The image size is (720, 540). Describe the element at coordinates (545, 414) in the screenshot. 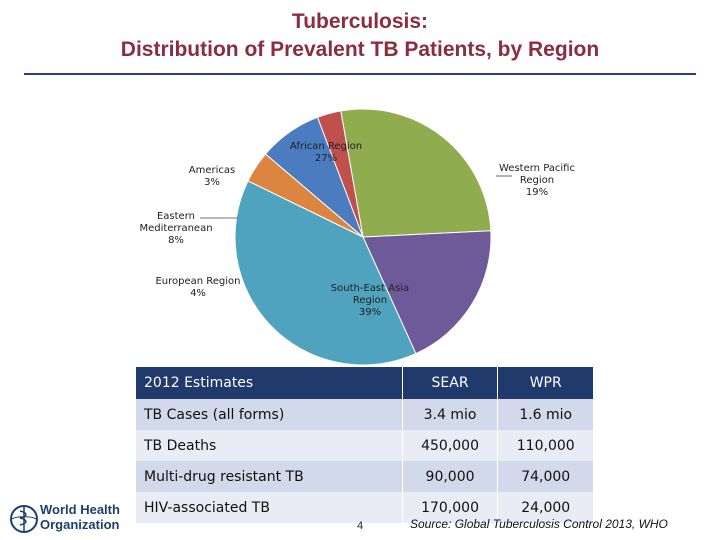

I see `wpr-value: 1.6 mio` at that location.